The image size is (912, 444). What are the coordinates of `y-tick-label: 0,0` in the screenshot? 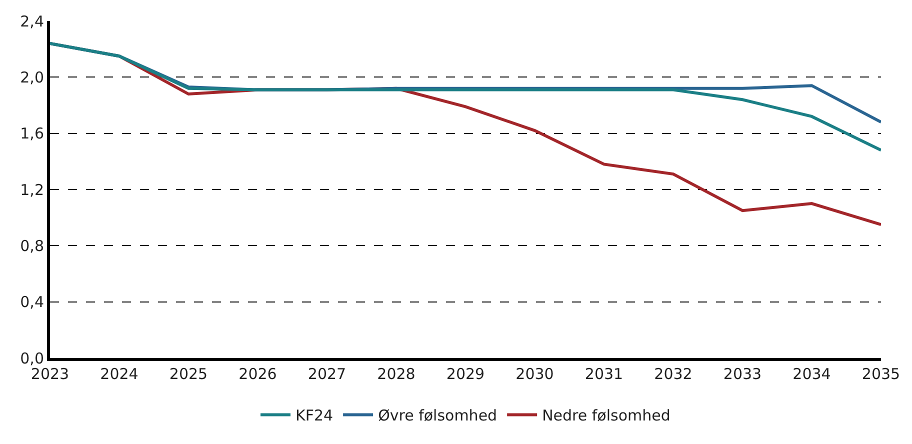 It's located at (32, 358).